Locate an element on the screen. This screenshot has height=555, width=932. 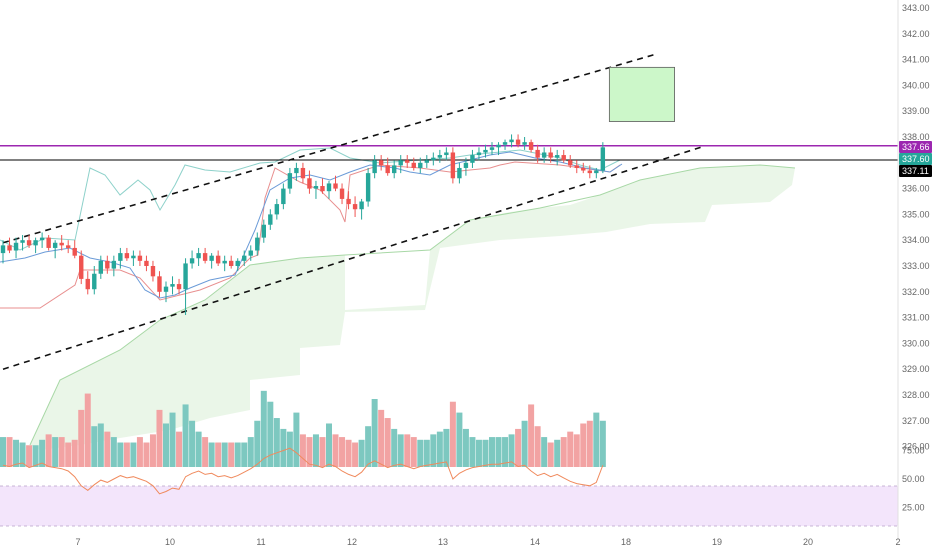
target-box is located at coordinates (641, 94).